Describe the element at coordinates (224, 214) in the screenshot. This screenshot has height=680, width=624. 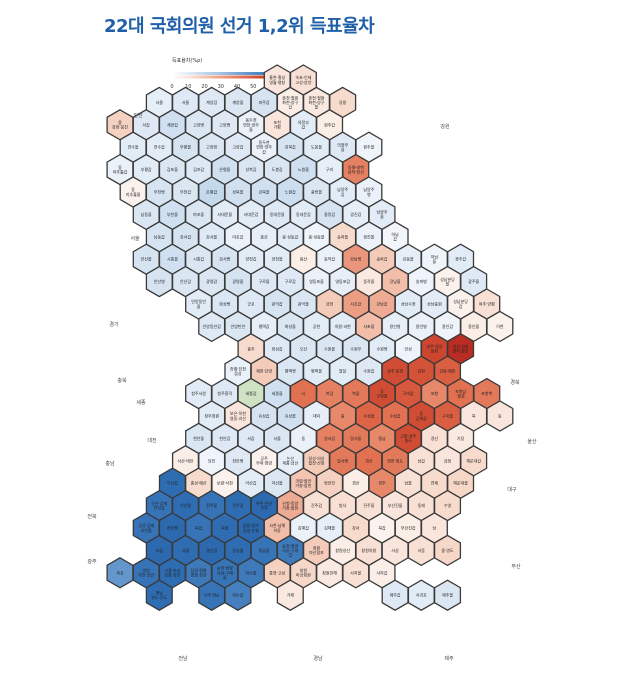
I see `district-name: 서대문을` at that location.